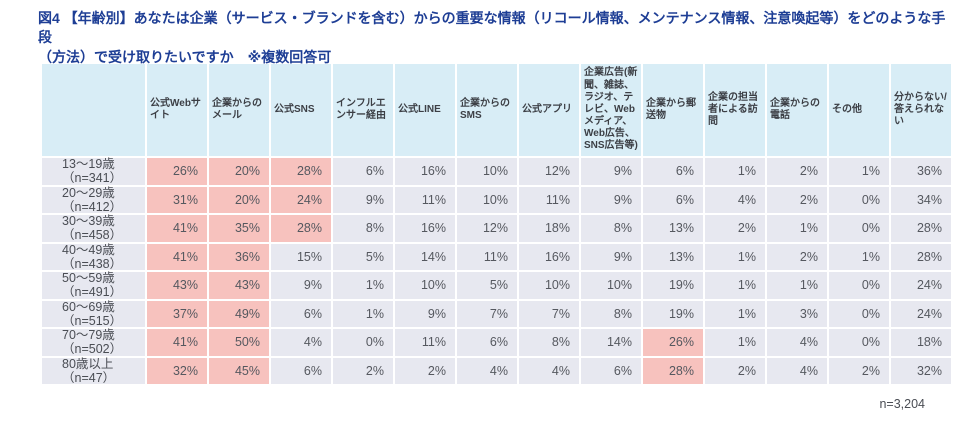 The width and height of the screenshot is (963, 428). I want to click on row-n-label: （n=438）, so click(92, 263).